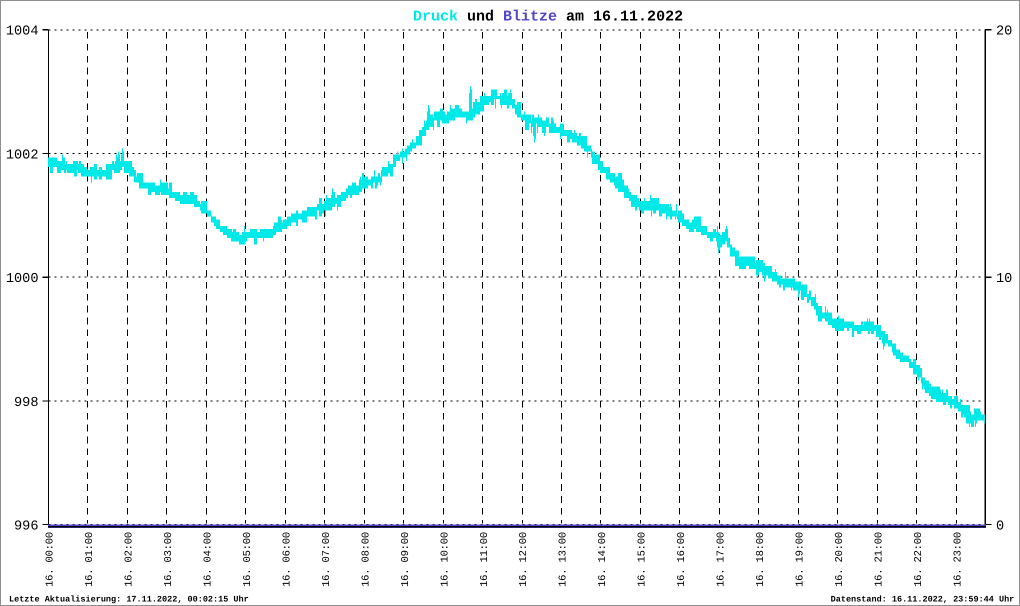 This screenshot has width=1020, height=606. Describe the element at coordinates (485, 559) in the screenshot. I see `svg-text: 16. 11:00` at that location.